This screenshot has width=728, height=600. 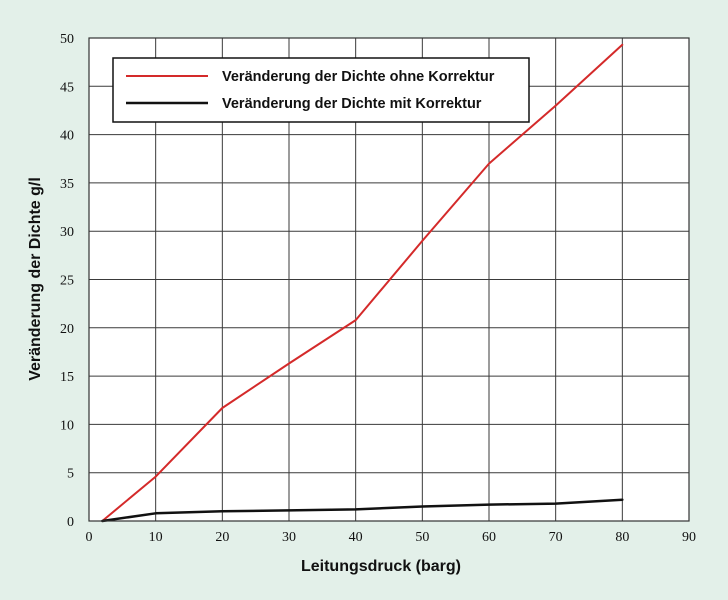 What do you see at coordinates (352, 104) in the screenshot?
I see `legend-label-mit-korrektur: Veränderung der Dichte mit Korrektur` at bounding box center [352, 104].